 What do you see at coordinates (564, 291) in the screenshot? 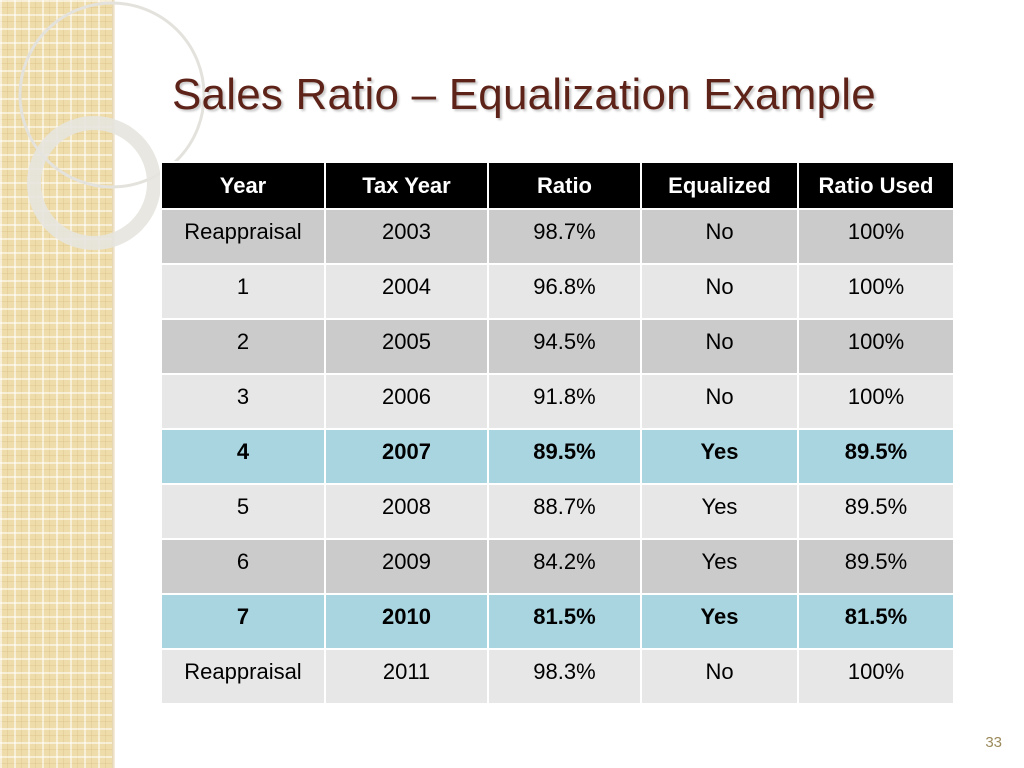
I see `cell-ratio: 96.8%` at bounding box center [564, 291].